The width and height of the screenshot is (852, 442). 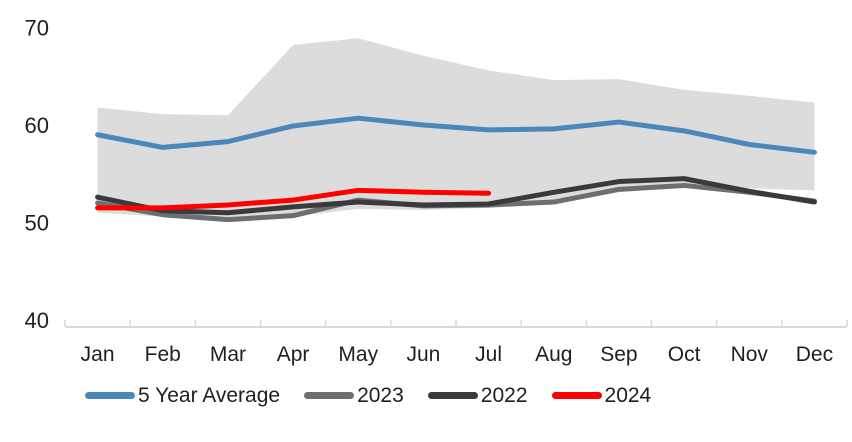 What do you see at coordinates (37, 320) in the screenshot?
I see `y-axis-label: 40` at bounding box center [37, 320].